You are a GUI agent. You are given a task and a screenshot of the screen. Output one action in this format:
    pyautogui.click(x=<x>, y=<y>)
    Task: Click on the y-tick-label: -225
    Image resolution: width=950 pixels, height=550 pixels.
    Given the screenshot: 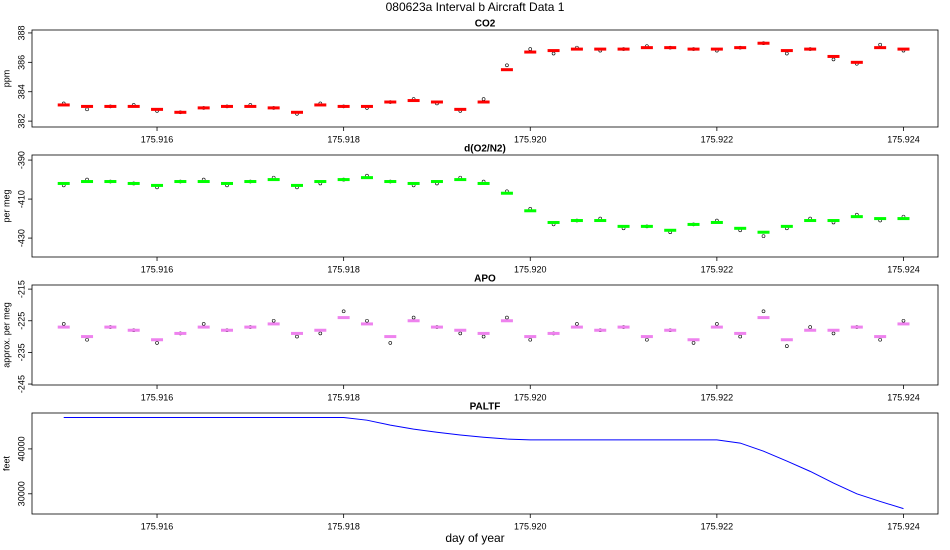 What is the action you would take?
    pyautogui.click(x=21, y=321)
    